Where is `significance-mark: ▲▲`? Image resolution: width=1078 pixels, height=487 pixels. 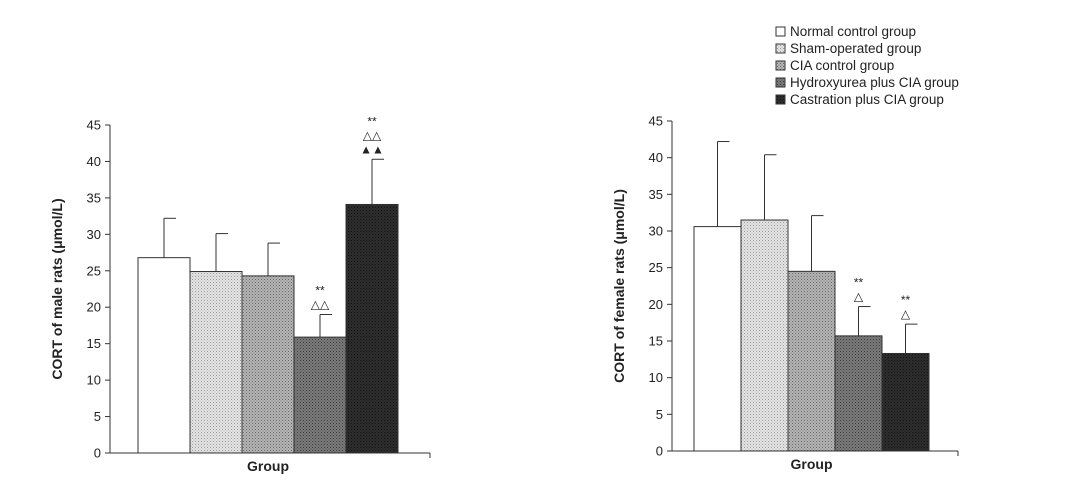 significance-mark: ▲▲ is located at coordinates (372, 149).